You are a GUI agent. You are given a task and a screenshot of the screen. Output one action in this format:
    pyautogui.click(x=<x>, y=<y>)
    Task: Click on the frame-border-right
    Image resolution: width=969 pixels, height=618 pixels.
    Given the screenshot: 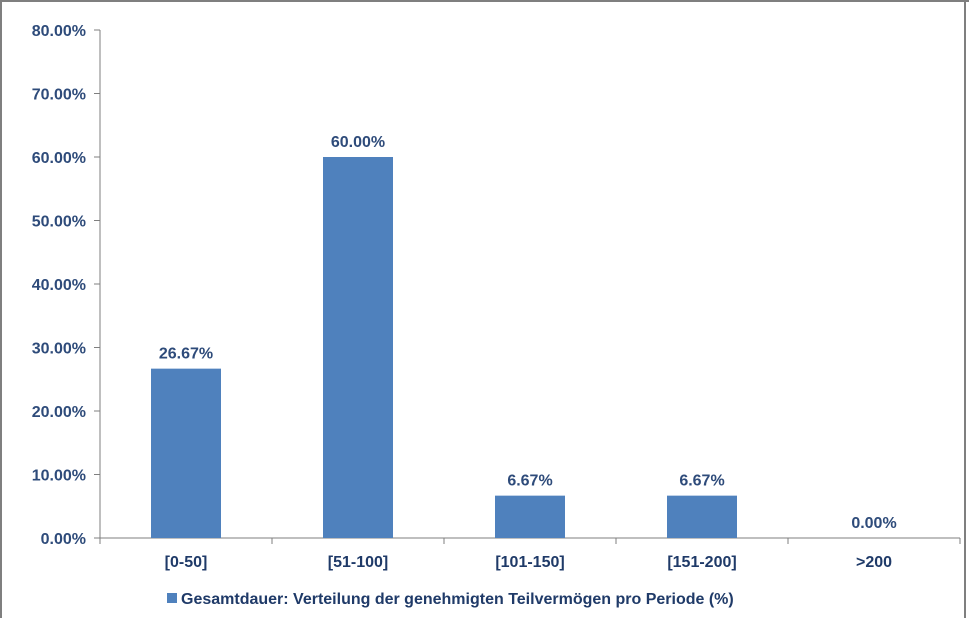 What is the action you would take?
    pyautogui.click(x=965, y=309)
    